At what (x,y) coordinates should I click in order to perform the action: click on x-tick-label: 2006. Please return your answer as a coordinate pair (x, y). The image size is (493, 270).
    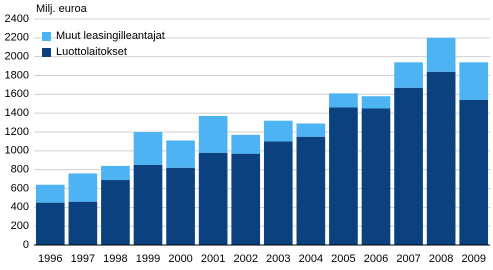
    Looking at the image, I should click on (376, 259).